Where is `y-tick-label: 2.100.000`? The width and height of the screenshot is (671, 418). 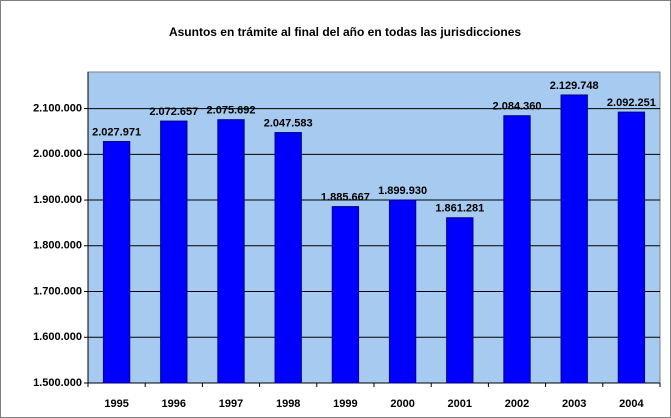
y-tick-label: 2.100.000 is located at coordinates (57, 108).